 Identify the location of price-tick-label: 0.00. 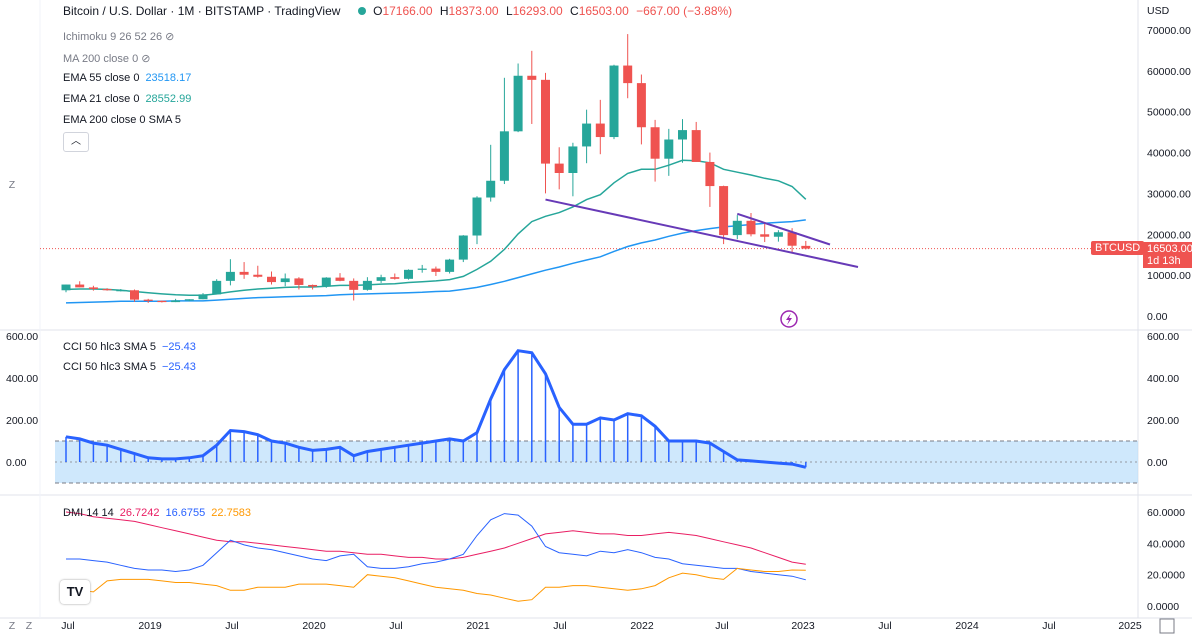
(1157, 317).